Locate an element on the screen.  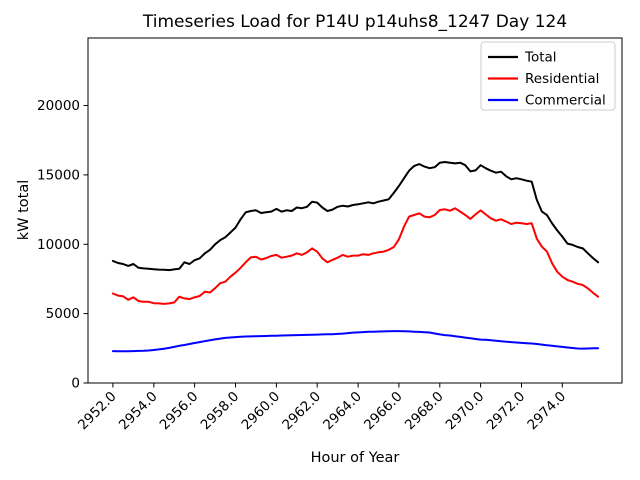
x-axis-label: Hour of Year is located at coordinates (355, 458).